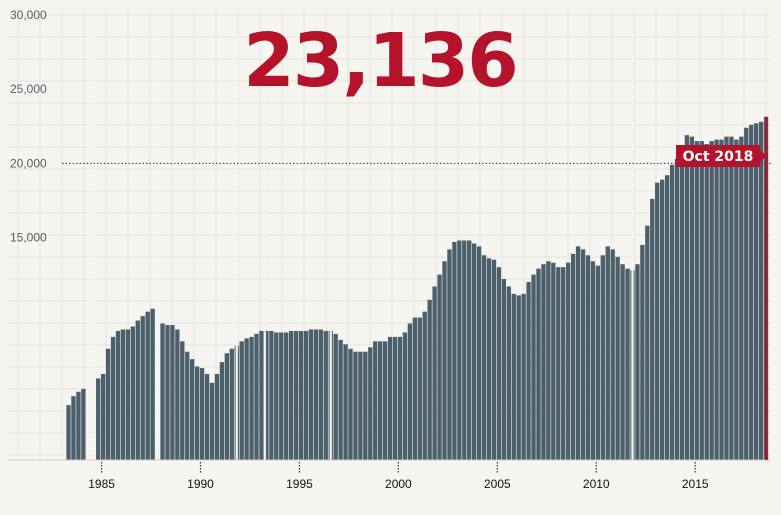  I want to click on y-tick-label: 20,000, so click(28, 163).